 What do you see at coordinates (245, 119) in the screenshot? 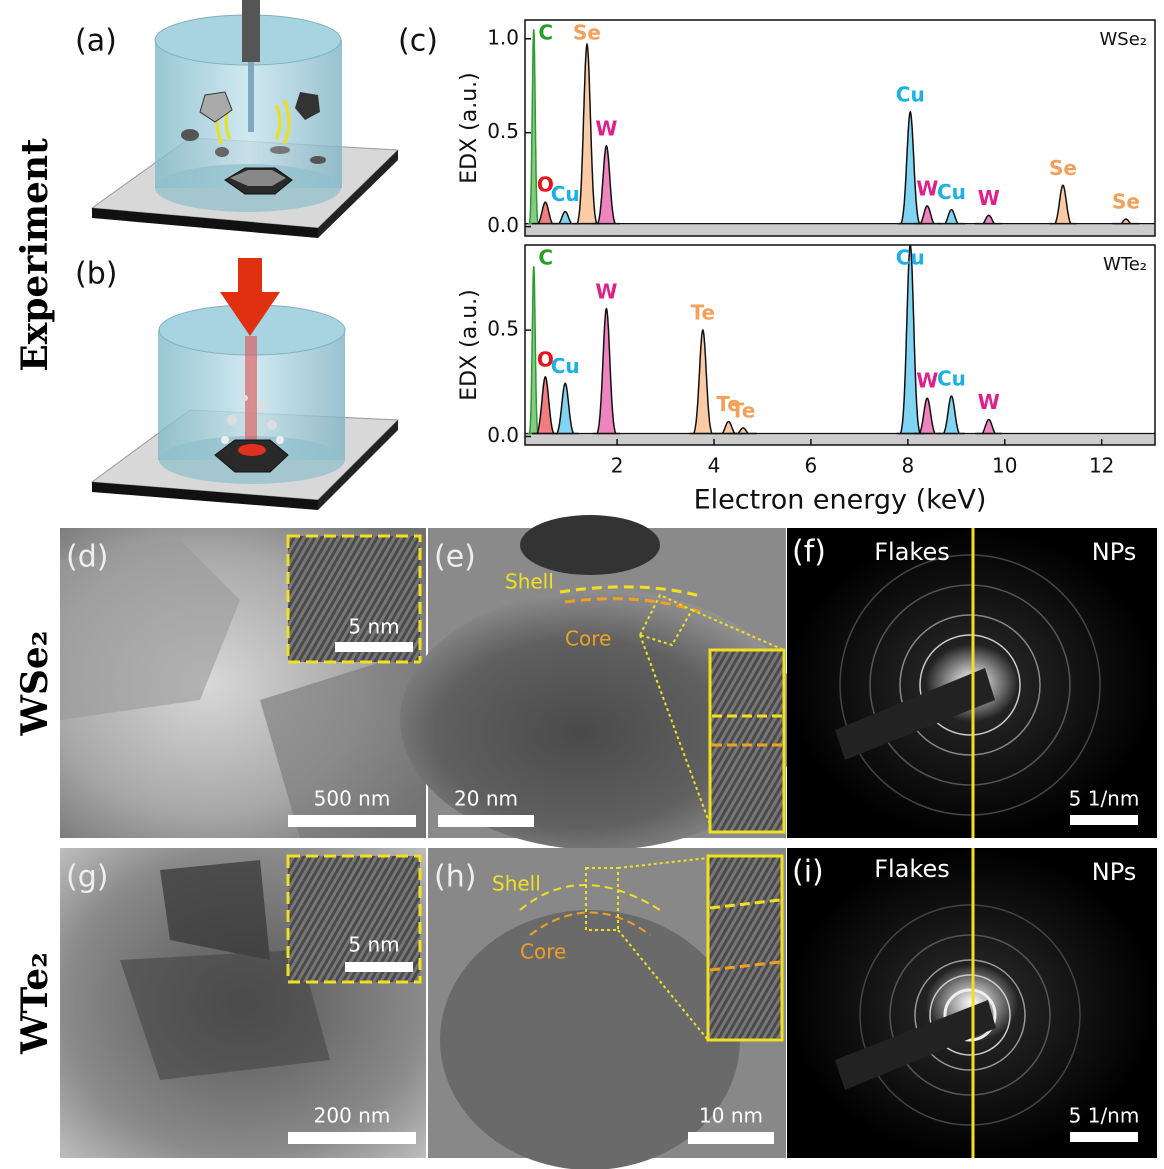
I see `illustration-a` at bounding box center [245, 119].